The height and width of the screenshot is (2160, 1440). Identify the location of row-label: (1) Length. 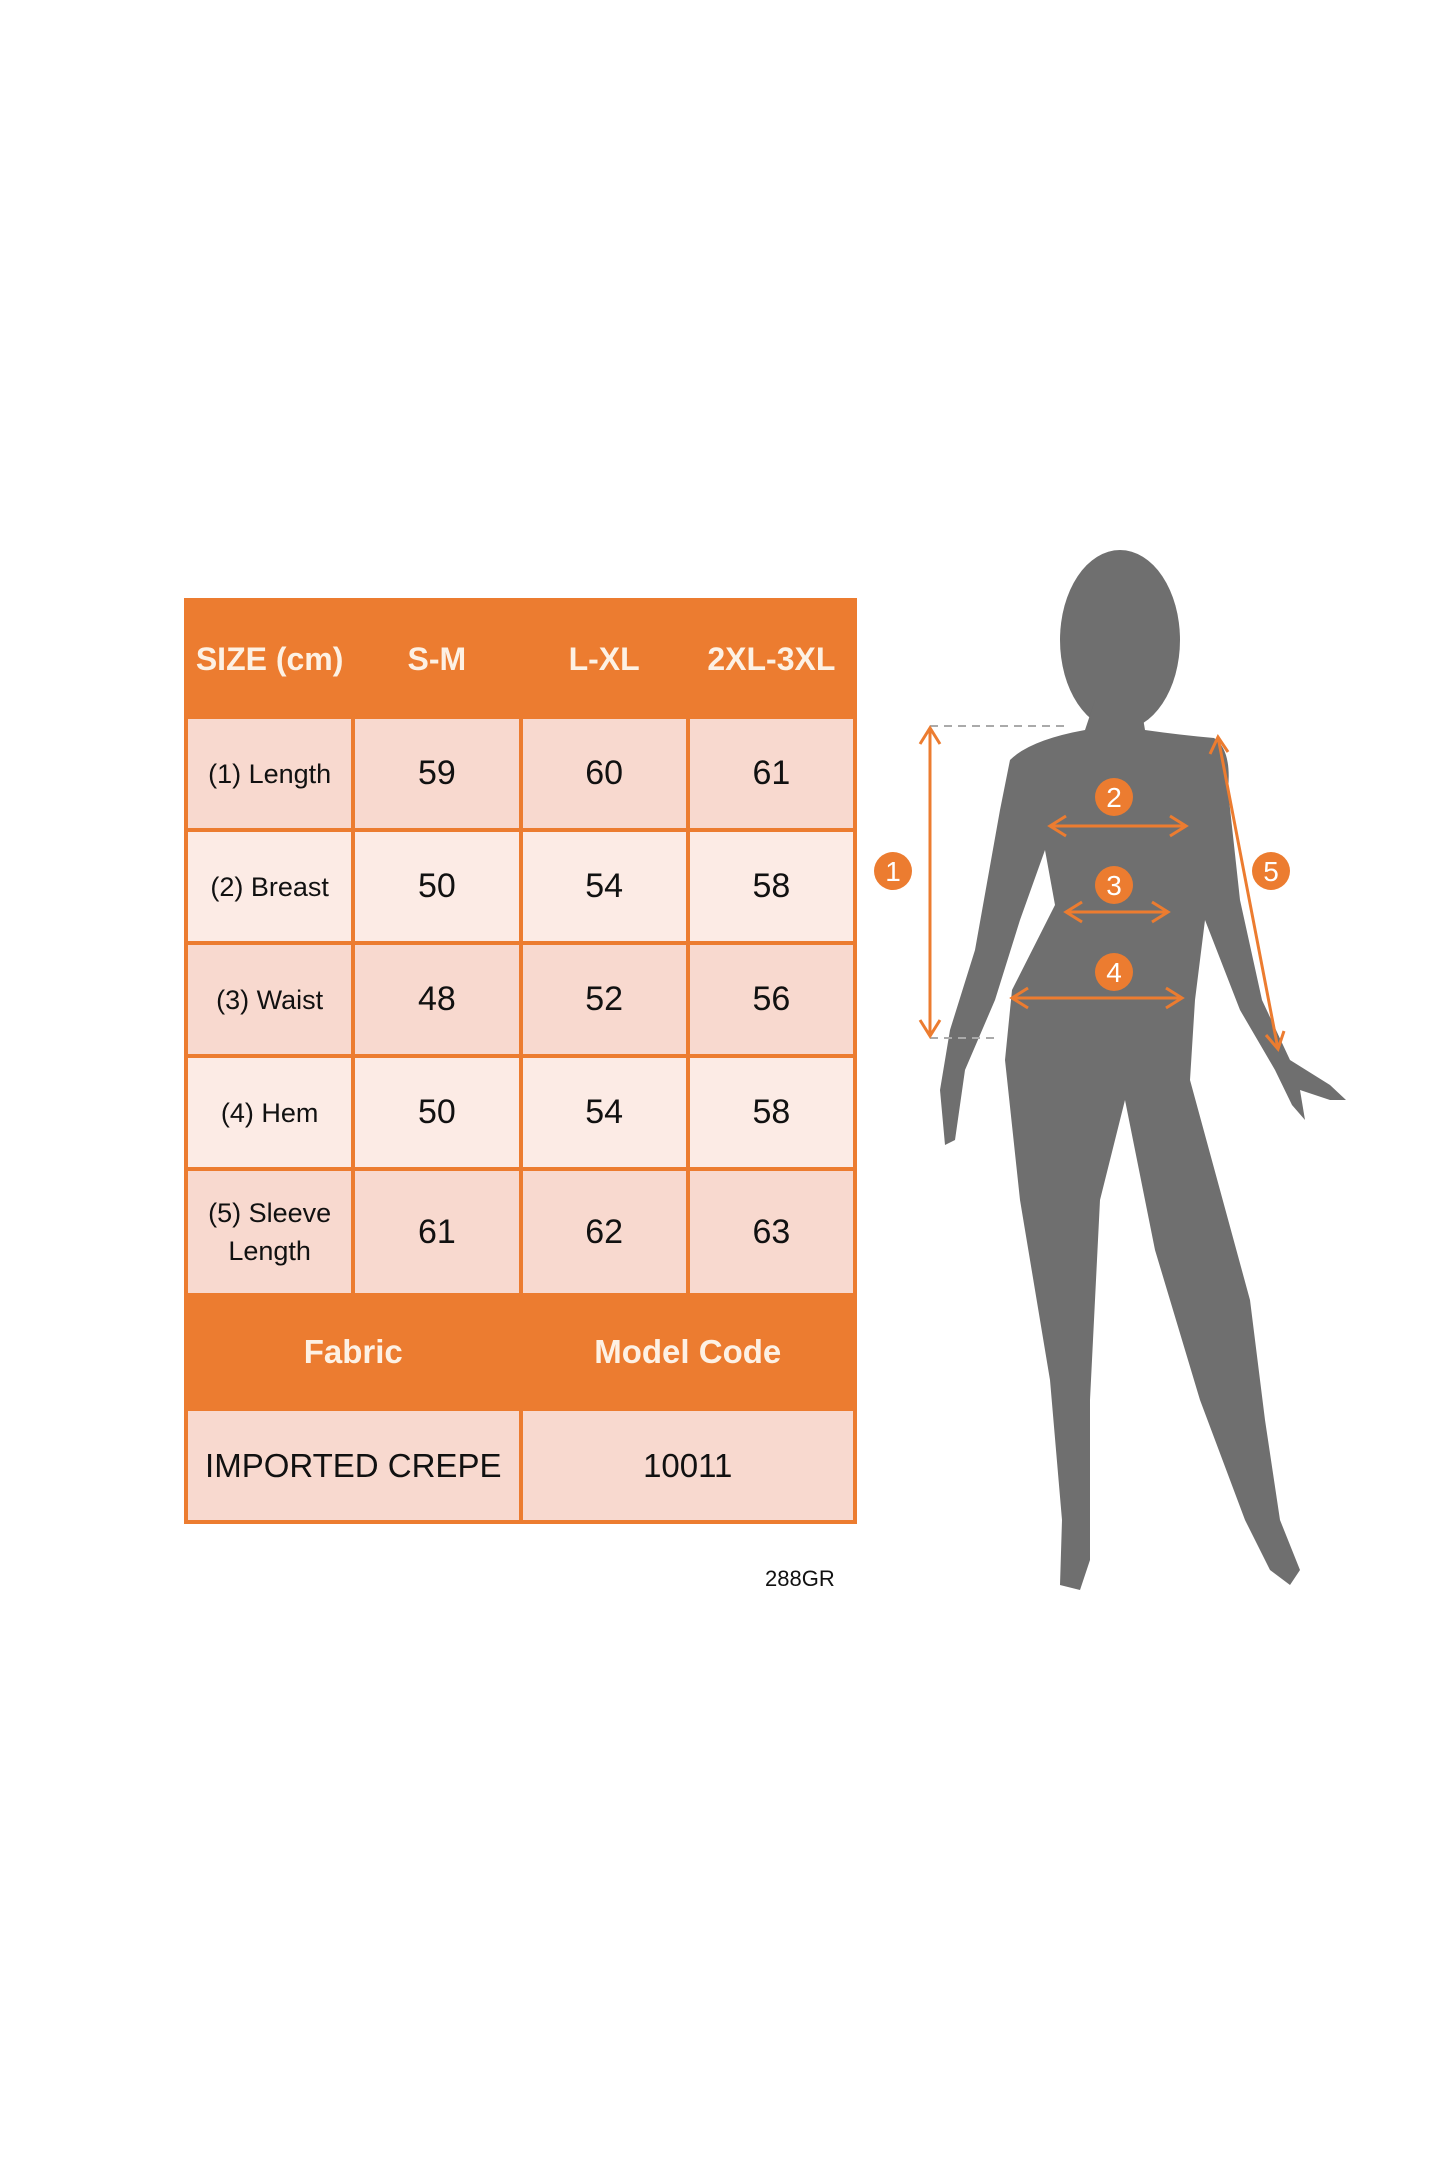
(269, 773).